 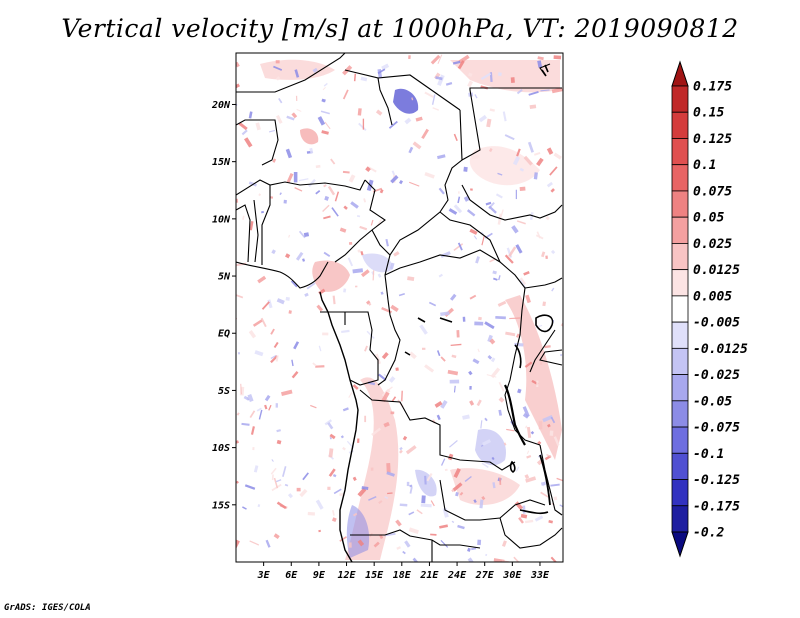 I want to click on border-togo, so click(x=256, y=231).